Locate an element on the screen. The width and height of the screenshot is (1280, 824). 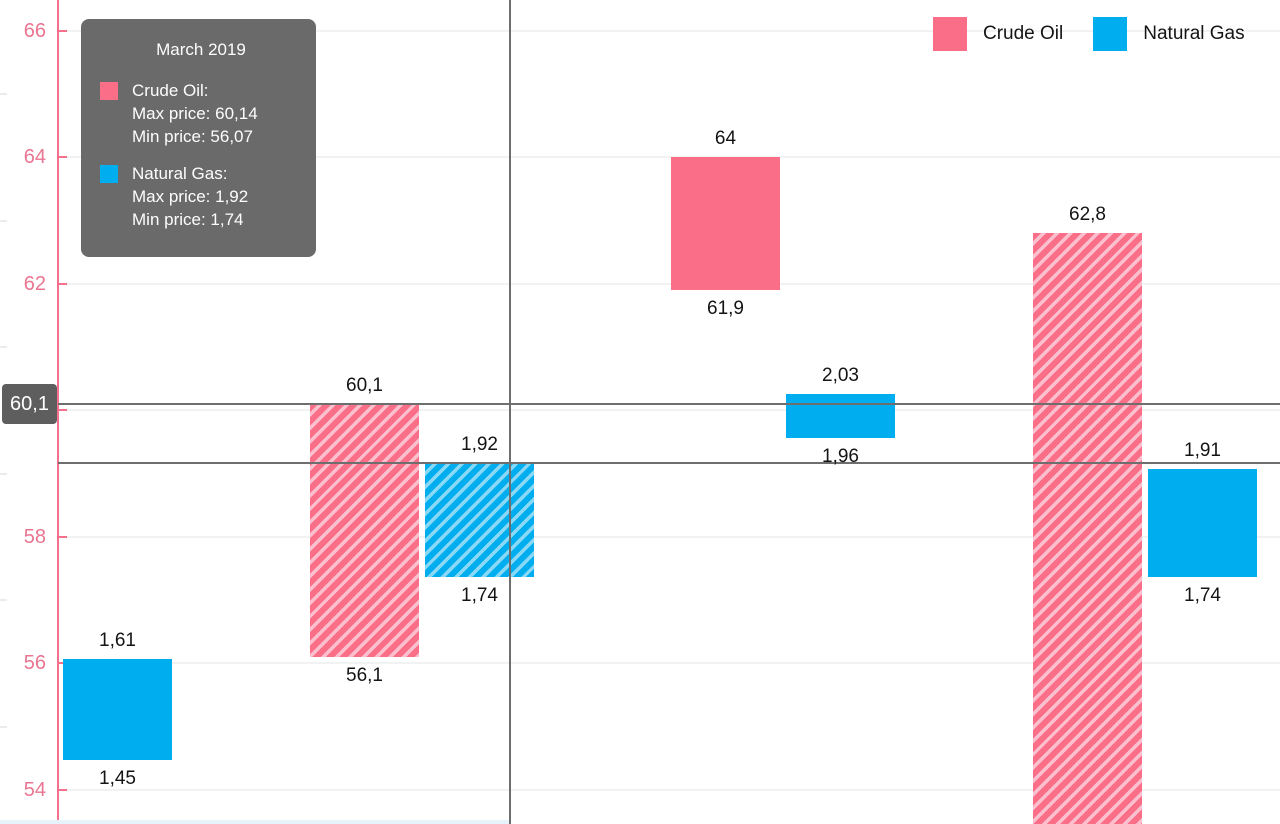
legend: Crude Oil Natural Gas is located at coordinates (1089, 34).